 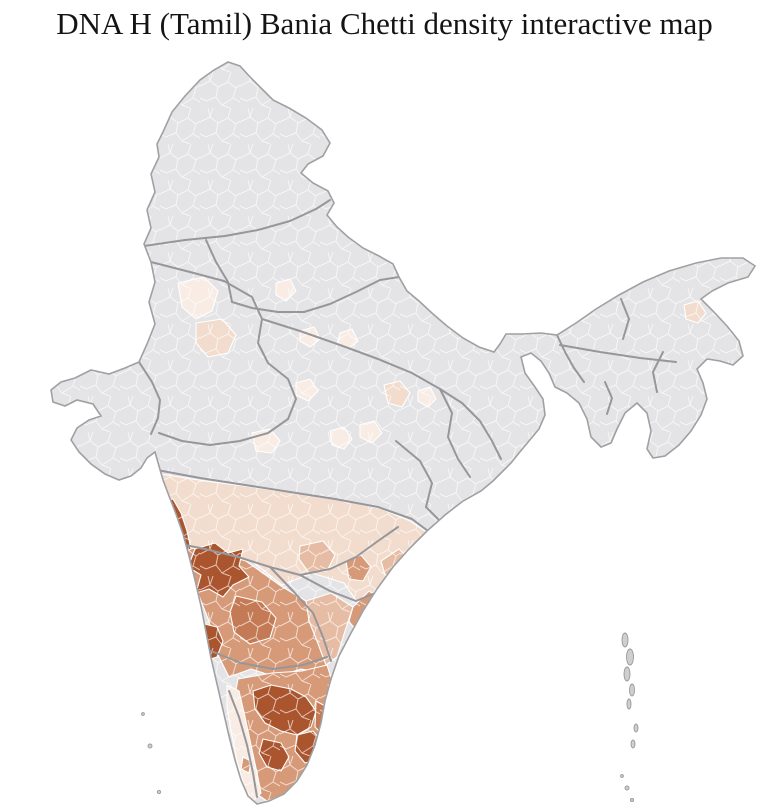 I want to click on lakshadweep-islands, so click(x=151, y=753).